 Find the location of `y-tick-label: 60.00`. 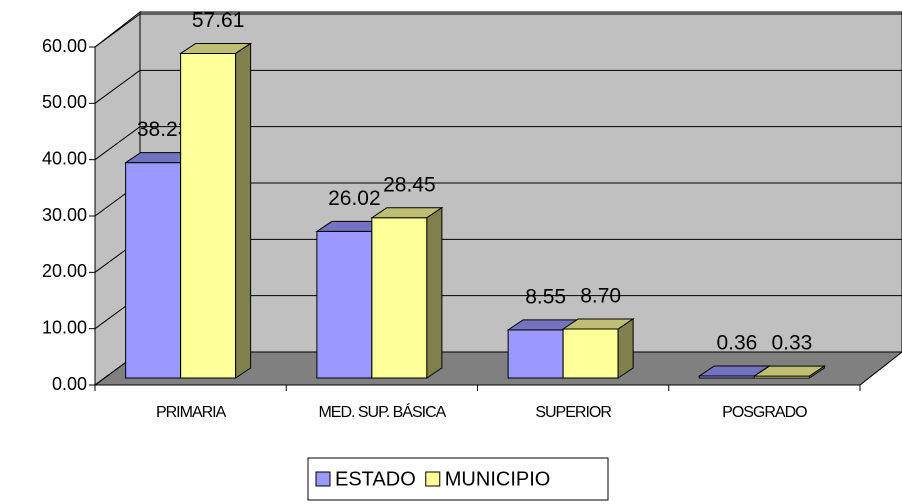

y-tick-label: 60.00 is located at coordinates (64, 46).